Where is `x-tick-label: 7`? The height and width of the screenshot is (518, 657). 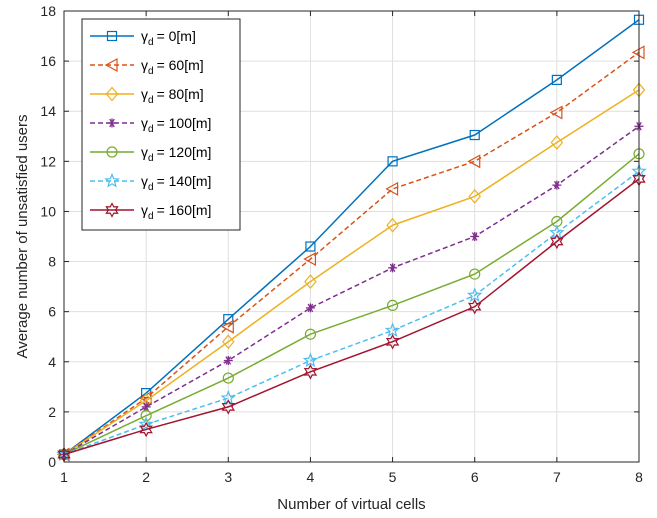
x-tick-label: 7 is located at coordinates (557, 477).